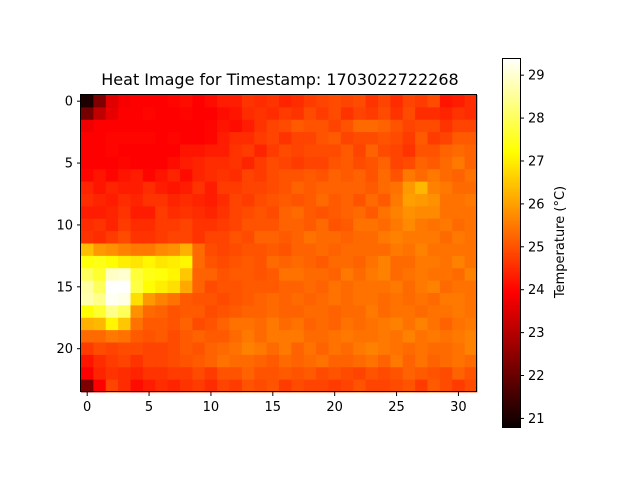 Image resolution: width=640 pixels, height=484 pixels. I want to click on x-tick-label: 5, so click(149, 407).